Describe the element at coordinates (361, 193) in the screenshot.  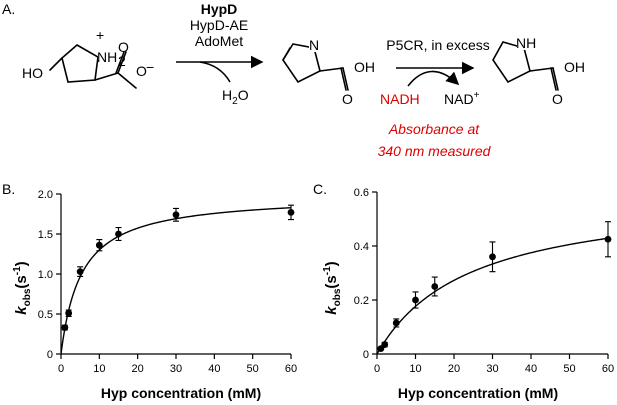
I see `y-tick-label: 0.6` at that location.